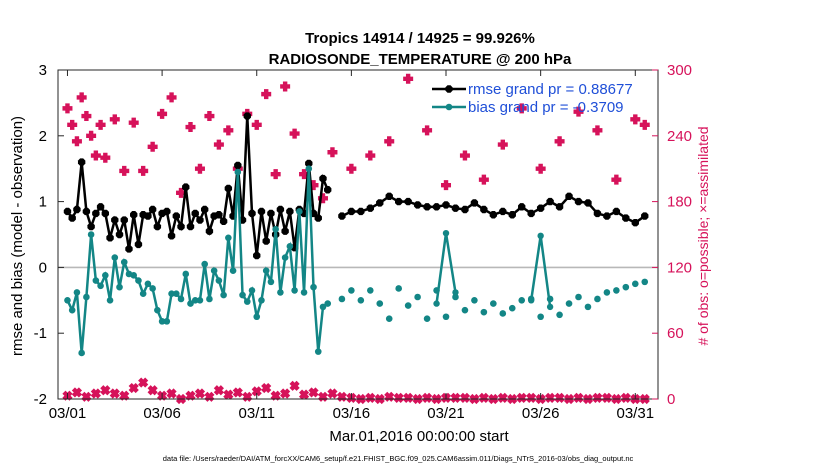  What do you see at coordinates (679, 70) in the screenshot?
I see `y2-tick-label: 300` at bounding box center [679, 70].